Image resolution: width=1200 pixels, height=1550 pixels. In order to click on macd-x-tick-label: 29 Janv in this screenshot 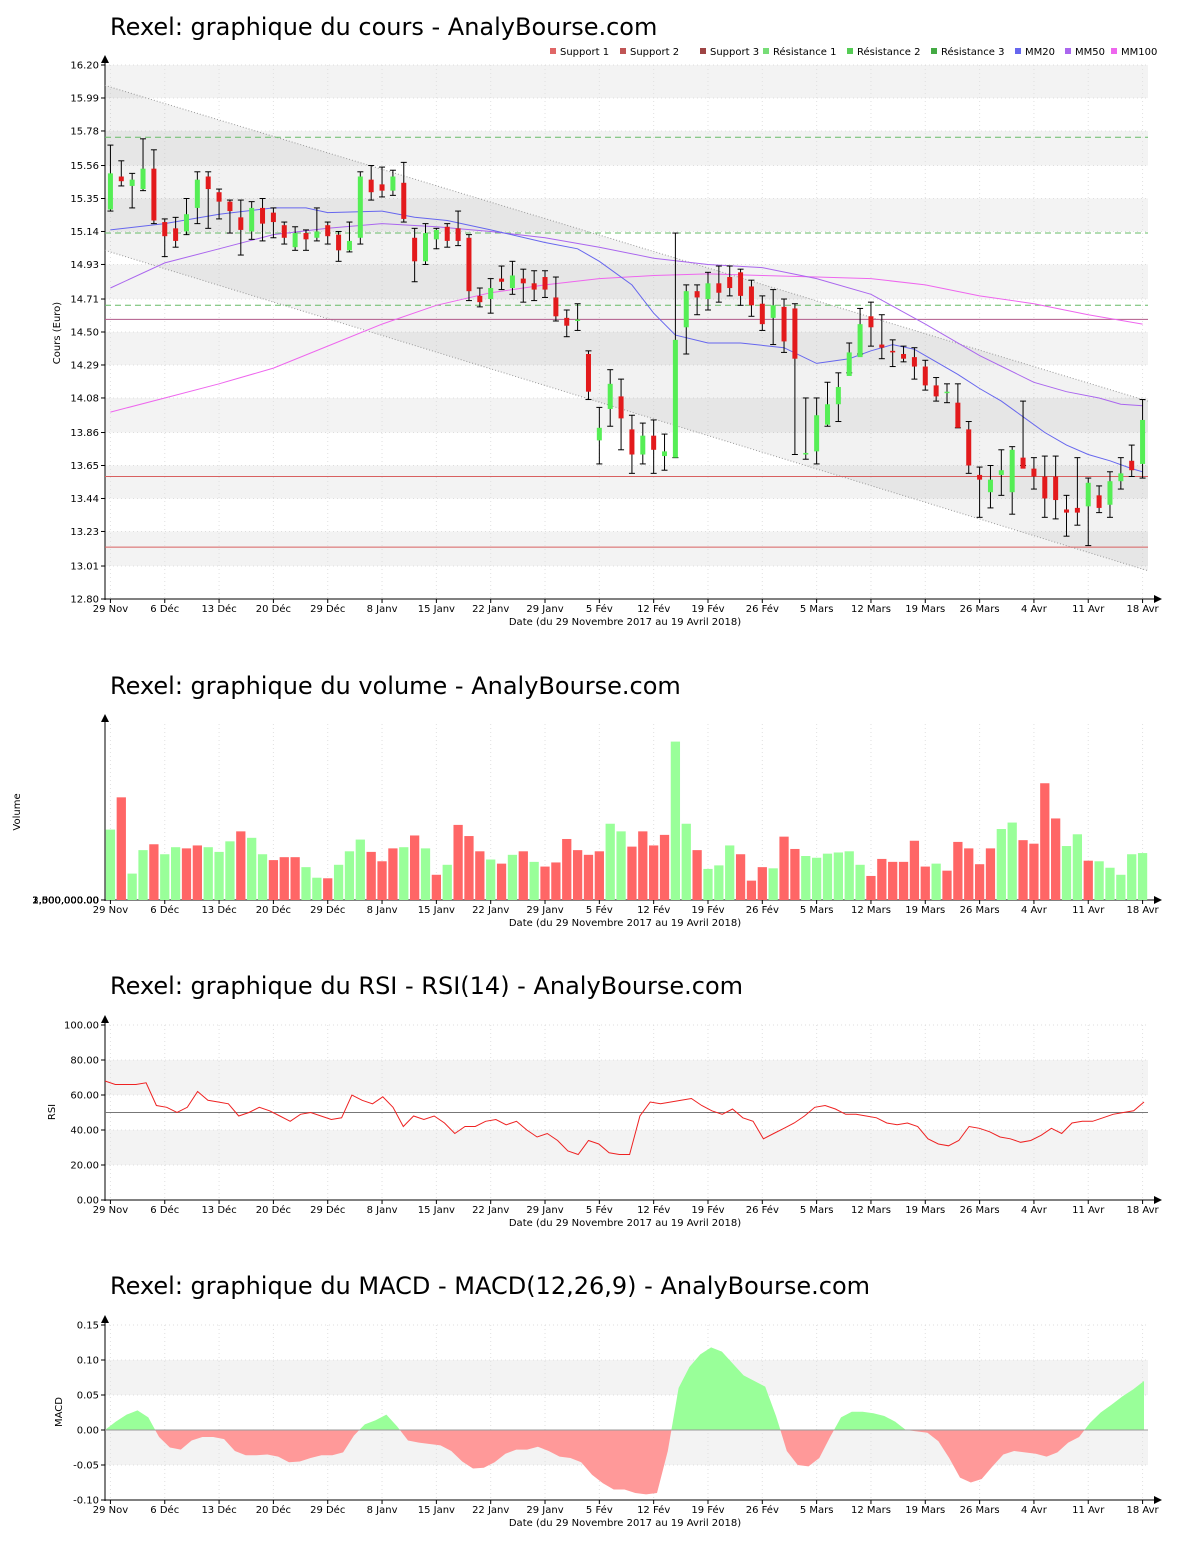, I will do `click(544, 1510)`.